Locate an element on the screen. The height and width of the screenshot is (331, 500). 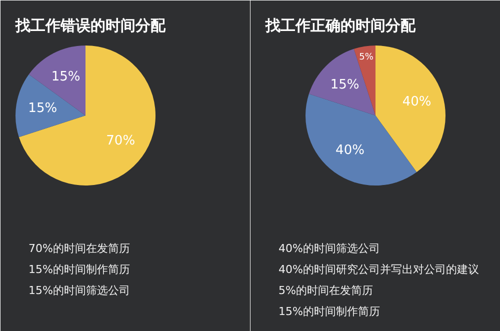
text: 40%的时间筛选公司 is located at coordinates (329, 248).